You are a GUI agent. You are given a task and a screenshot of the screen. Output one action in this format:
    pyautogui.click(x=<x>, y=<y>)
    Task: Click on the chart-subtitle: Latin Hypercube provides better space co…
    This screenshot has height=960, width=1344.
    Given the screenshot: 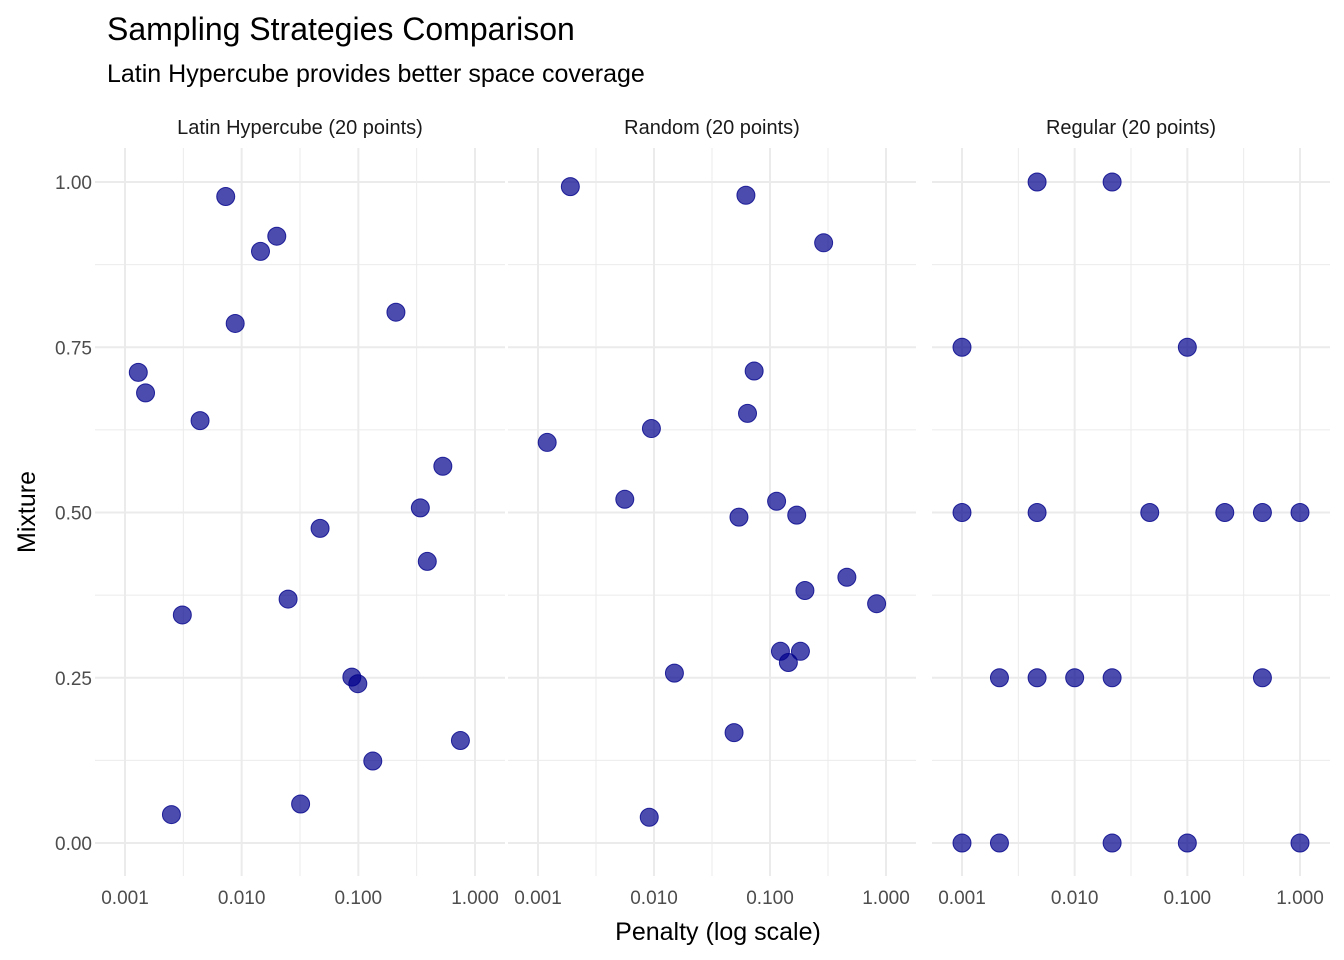 What is the action you would take?
    pyautogui.click(x=376, y=74)
    